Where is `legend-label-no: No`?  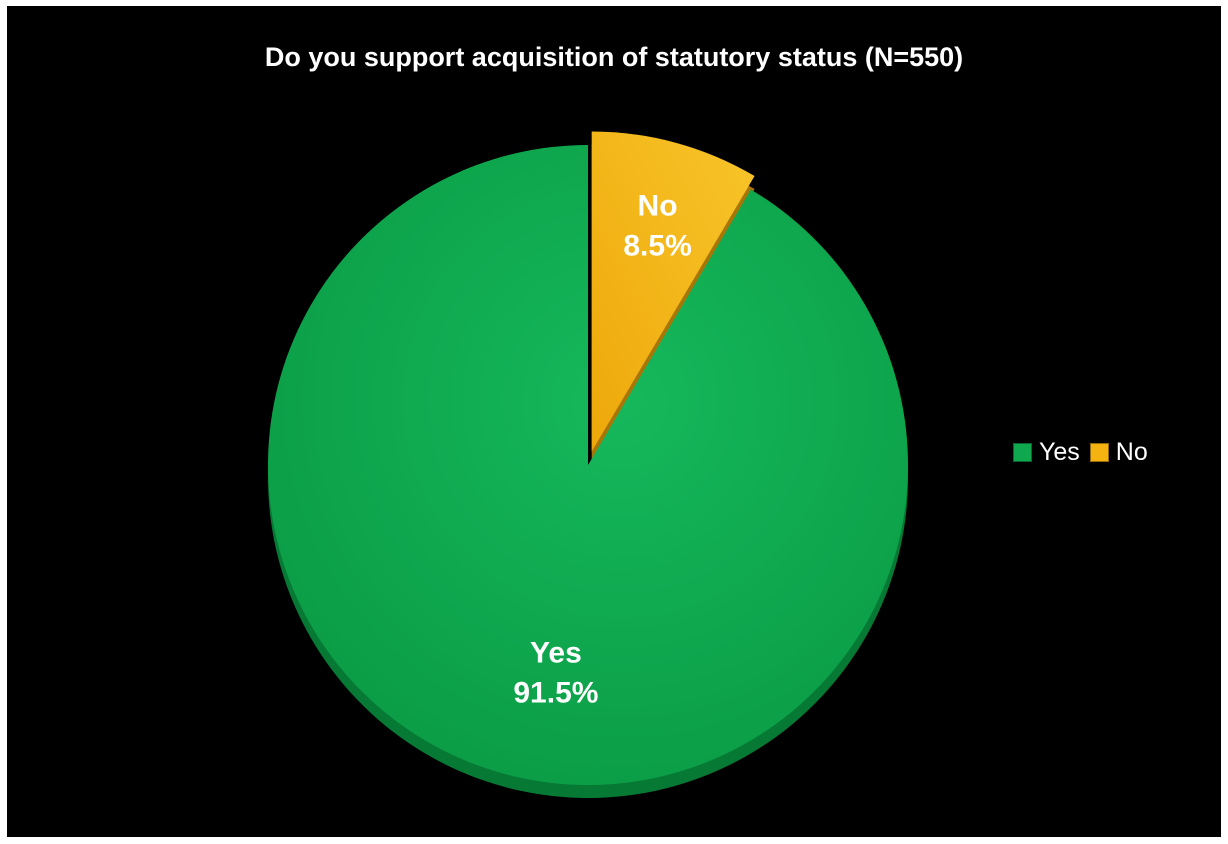 legend-label-no: No is located at coordinates (1131, 452).